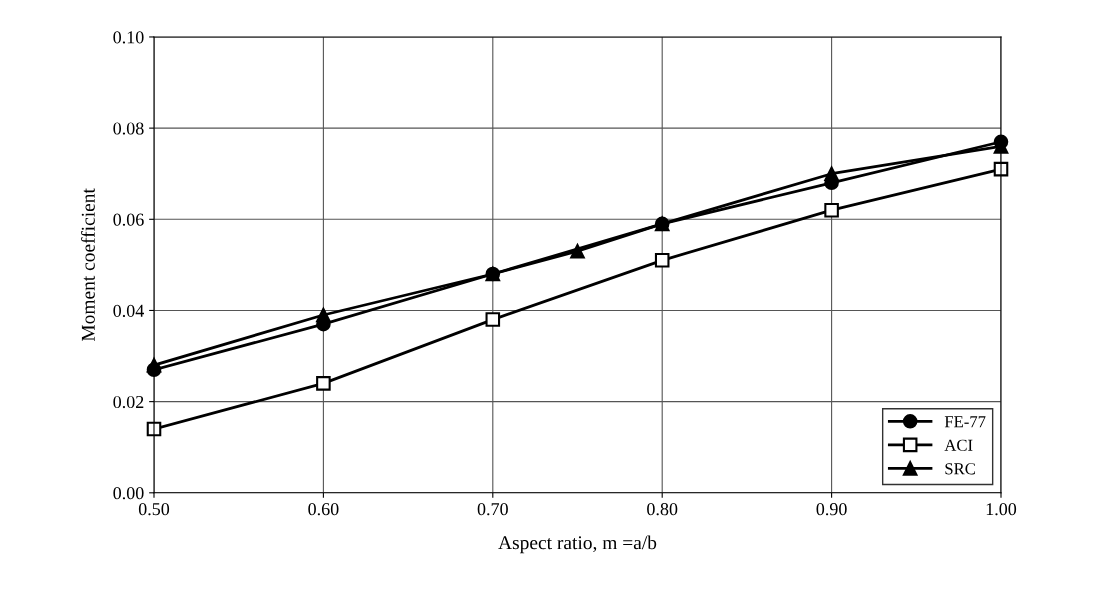 This screenshot has width=1100, height=616. I want to click on x-tick-label: 0.80, so click(662, 509).